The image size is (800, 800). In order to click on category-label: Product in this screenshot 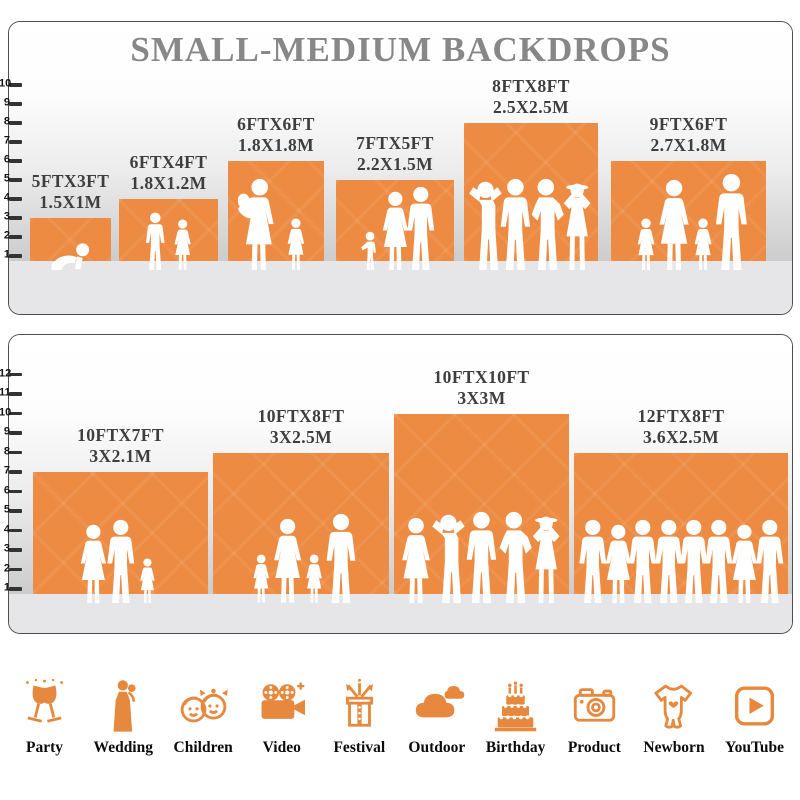, I will do `click(594, 747)`.